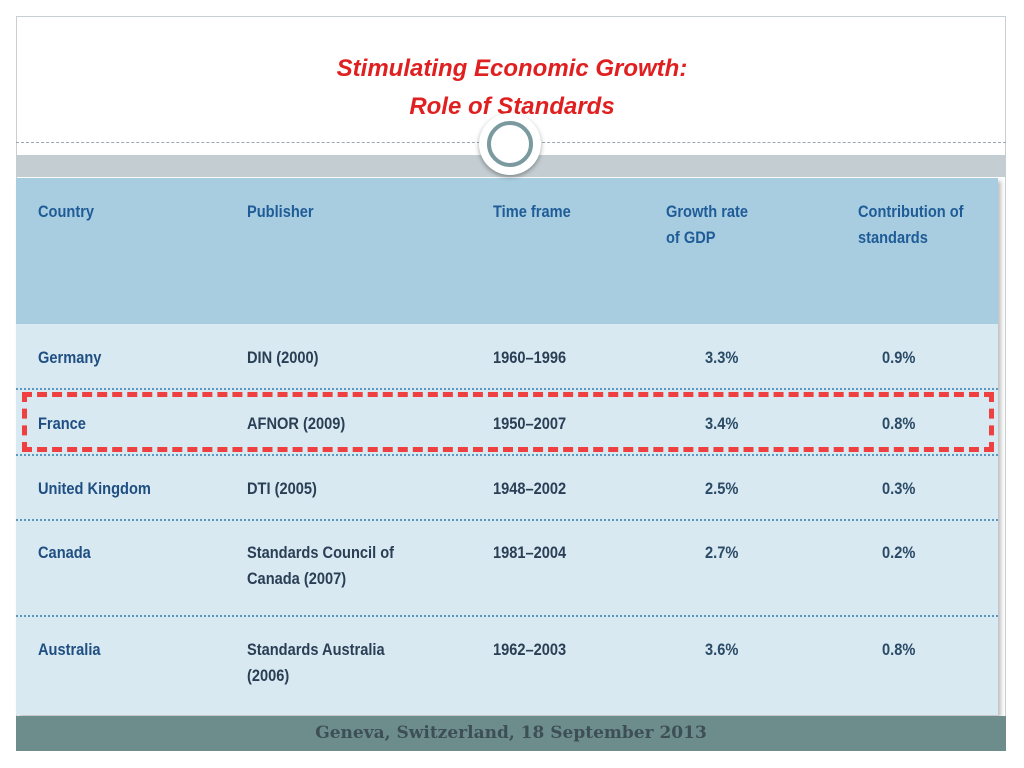  I want to click on row-time-frame: 1948–2002, so click(530, 488).